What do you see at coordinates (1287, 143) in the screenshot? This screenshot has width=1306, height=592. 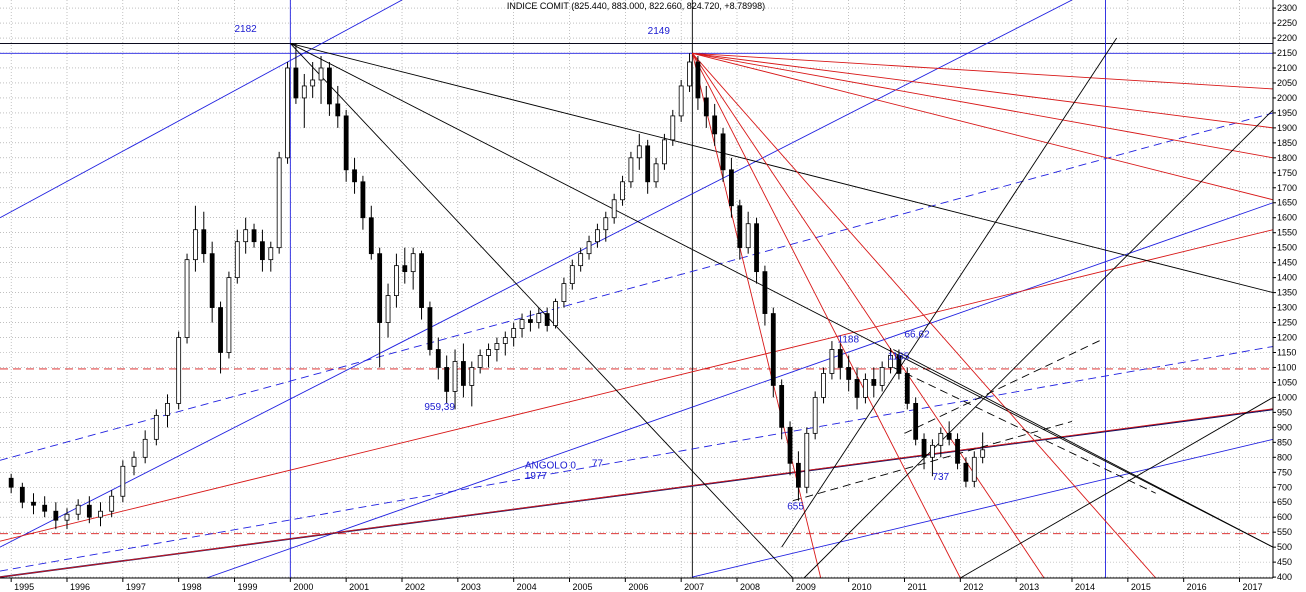 I see `y-tick-label: 1850` at bounding box center [1287, 143].